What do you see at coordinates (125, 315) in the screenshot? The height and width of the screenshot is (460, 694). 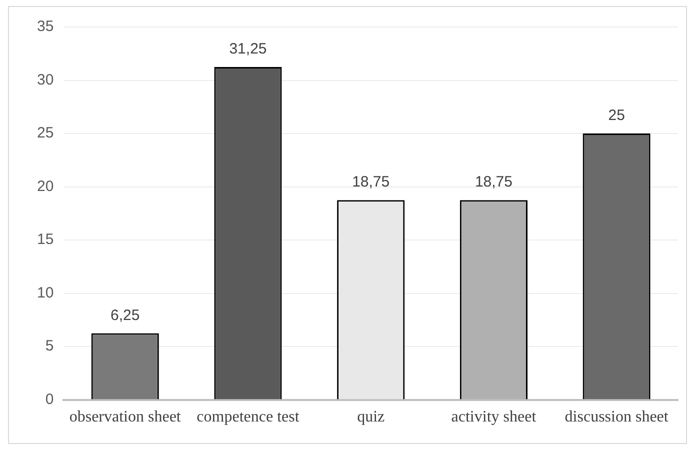 I see `data-label: 6,25` at bounding box center [125, 315].